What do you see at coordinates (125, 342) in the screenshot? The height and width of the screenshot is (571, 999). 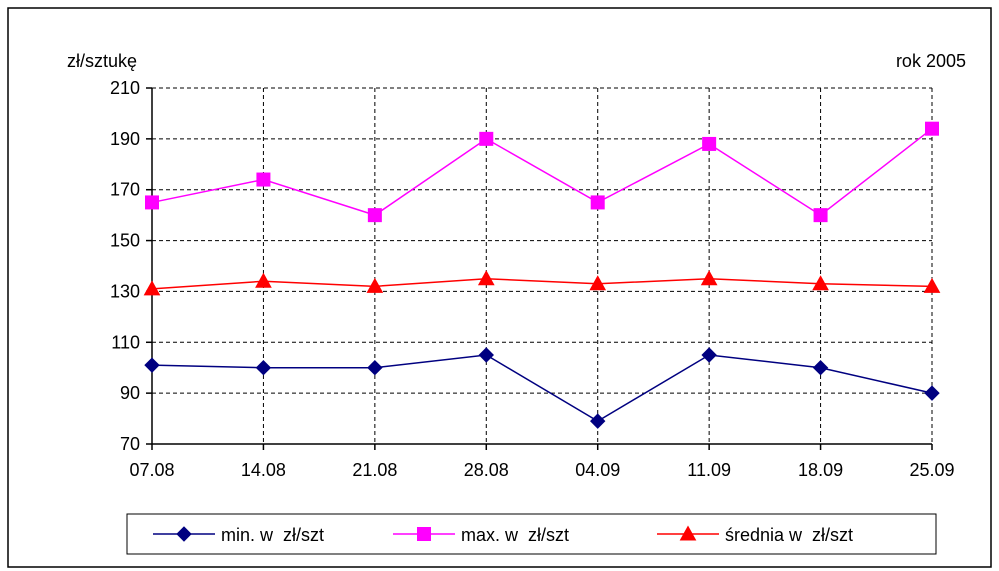 I see `y-tick-label: 110` at bounding box center [125, 342].